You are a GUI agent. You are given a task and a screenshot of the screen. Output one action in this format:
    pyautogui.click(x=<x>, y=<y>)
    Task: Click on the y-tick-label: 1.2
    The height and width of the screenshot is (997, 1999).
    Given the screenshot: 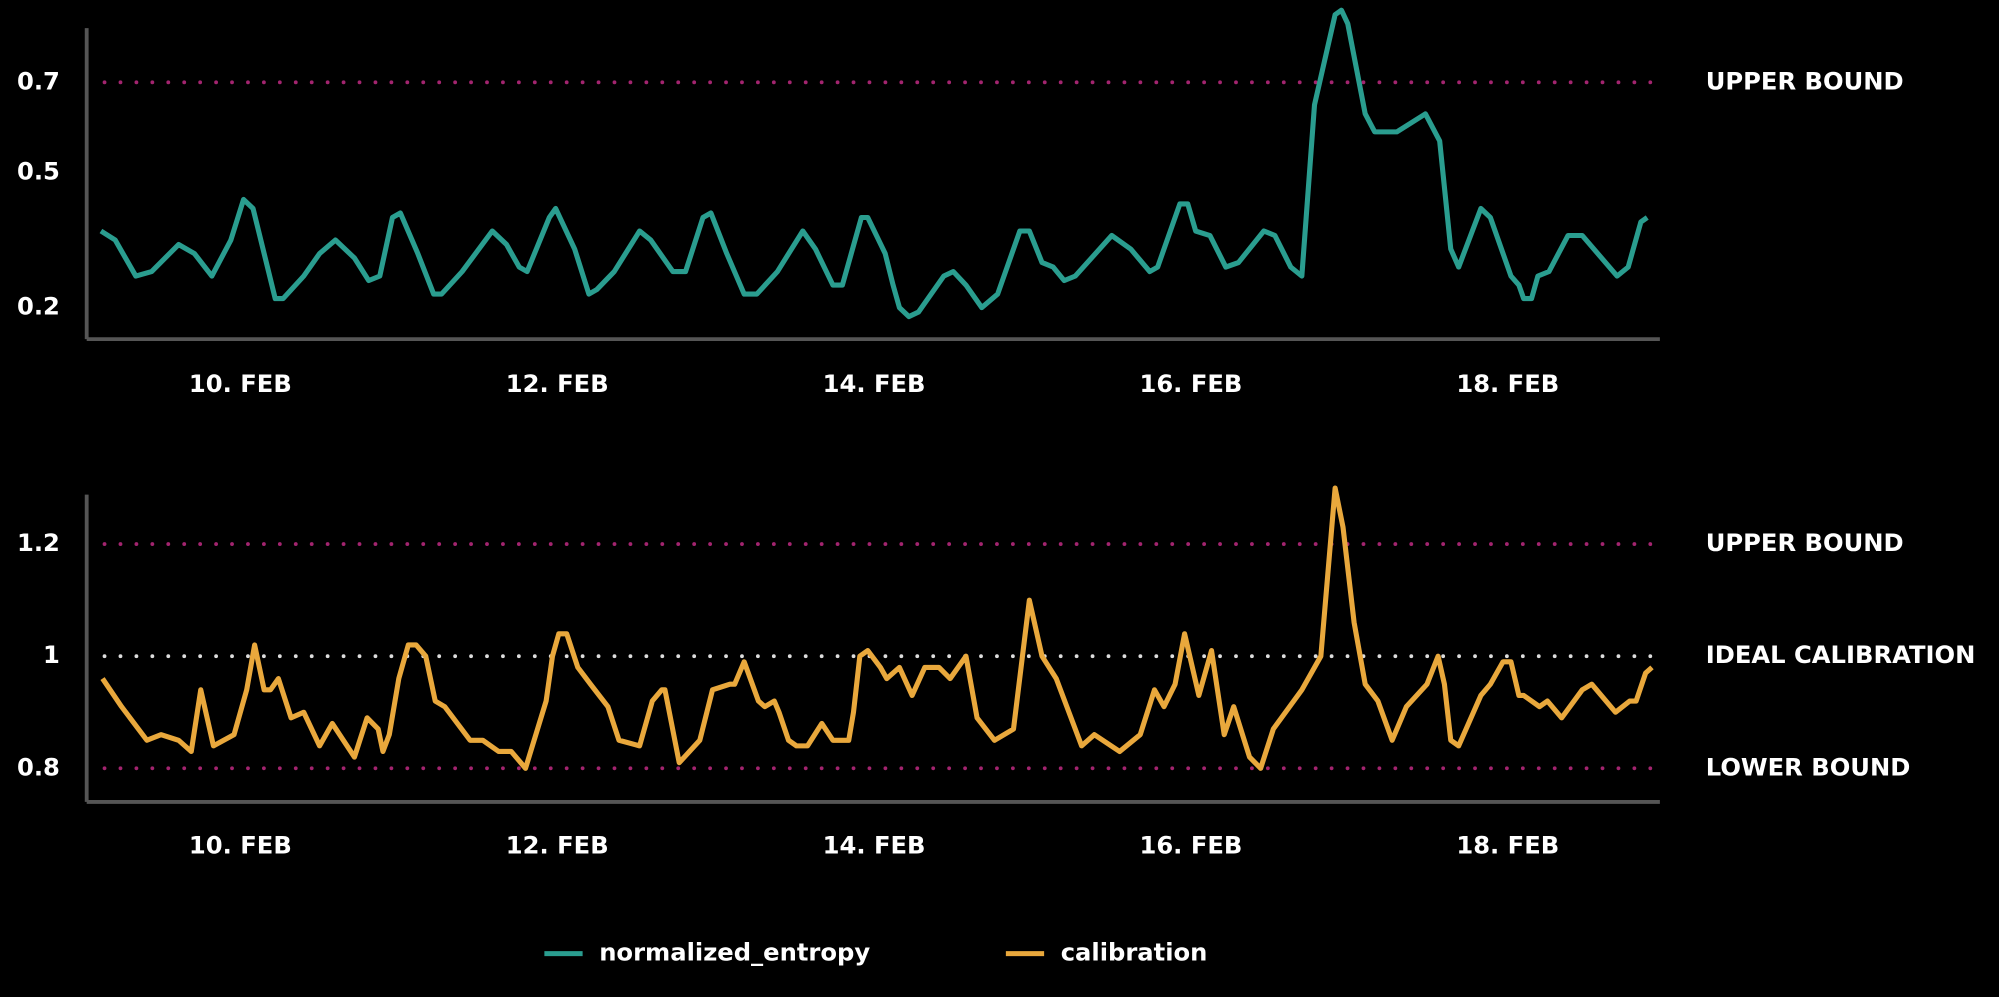 What is the action you would take?
    pyautogui.click(x=38, y=543)
    